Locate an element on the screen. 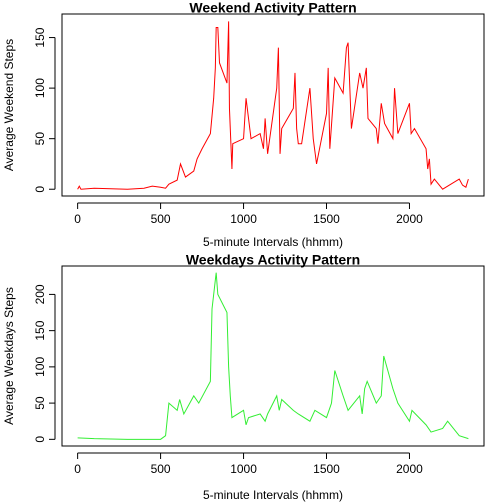 The image size is (504, 504). chart-title: Weekdays Activity Pattern is located at coordinates (273, 260).